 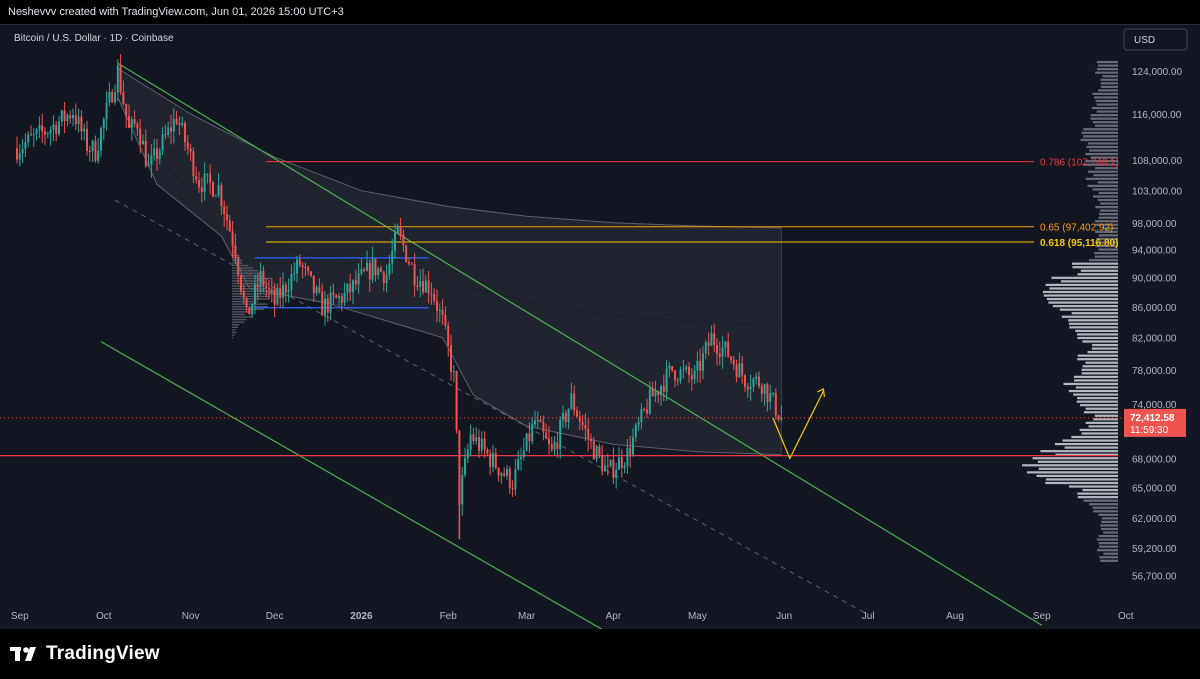 What do you see at coordinates (697, 616) in the screenshot?
I see `x-tick-label: May` at bounding box center [697, 616].